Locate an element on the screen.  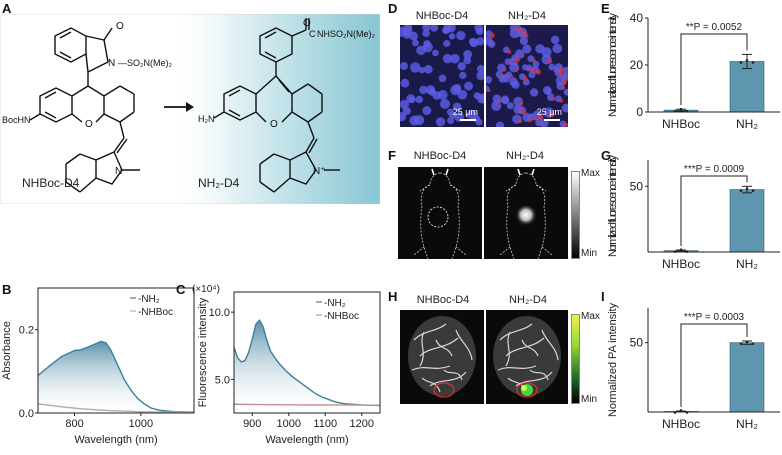
y-tick-label: 40 is located at coordinates (637, 18).